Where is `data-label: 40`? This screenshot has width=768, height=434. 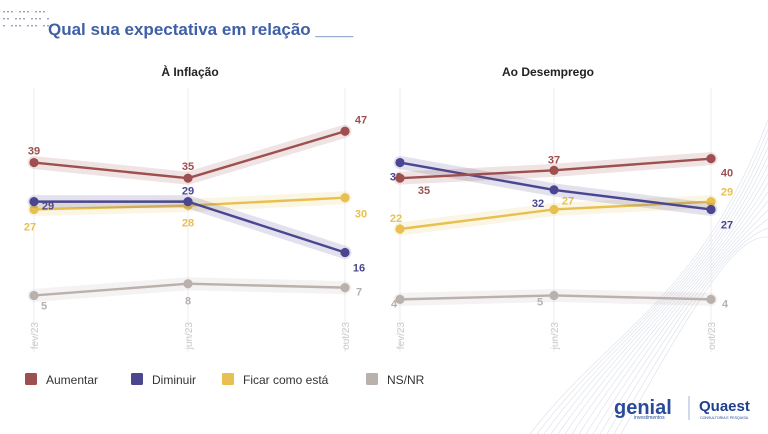
data-label: 40 is located at coordinates (727, 174).